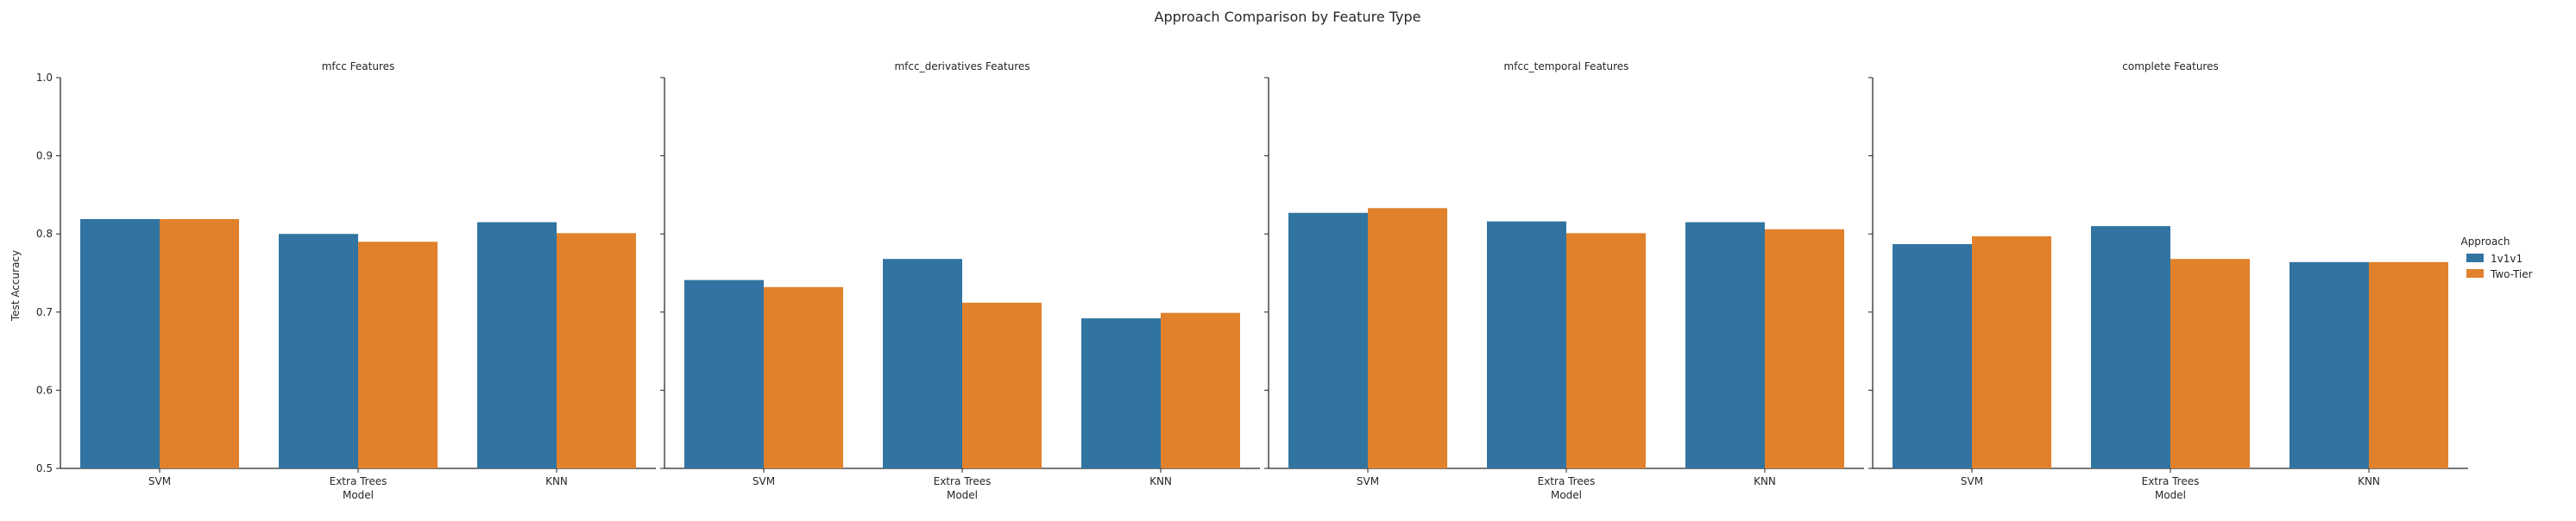  I want to click on y-tick-label: 0.7, so click(45, 312).